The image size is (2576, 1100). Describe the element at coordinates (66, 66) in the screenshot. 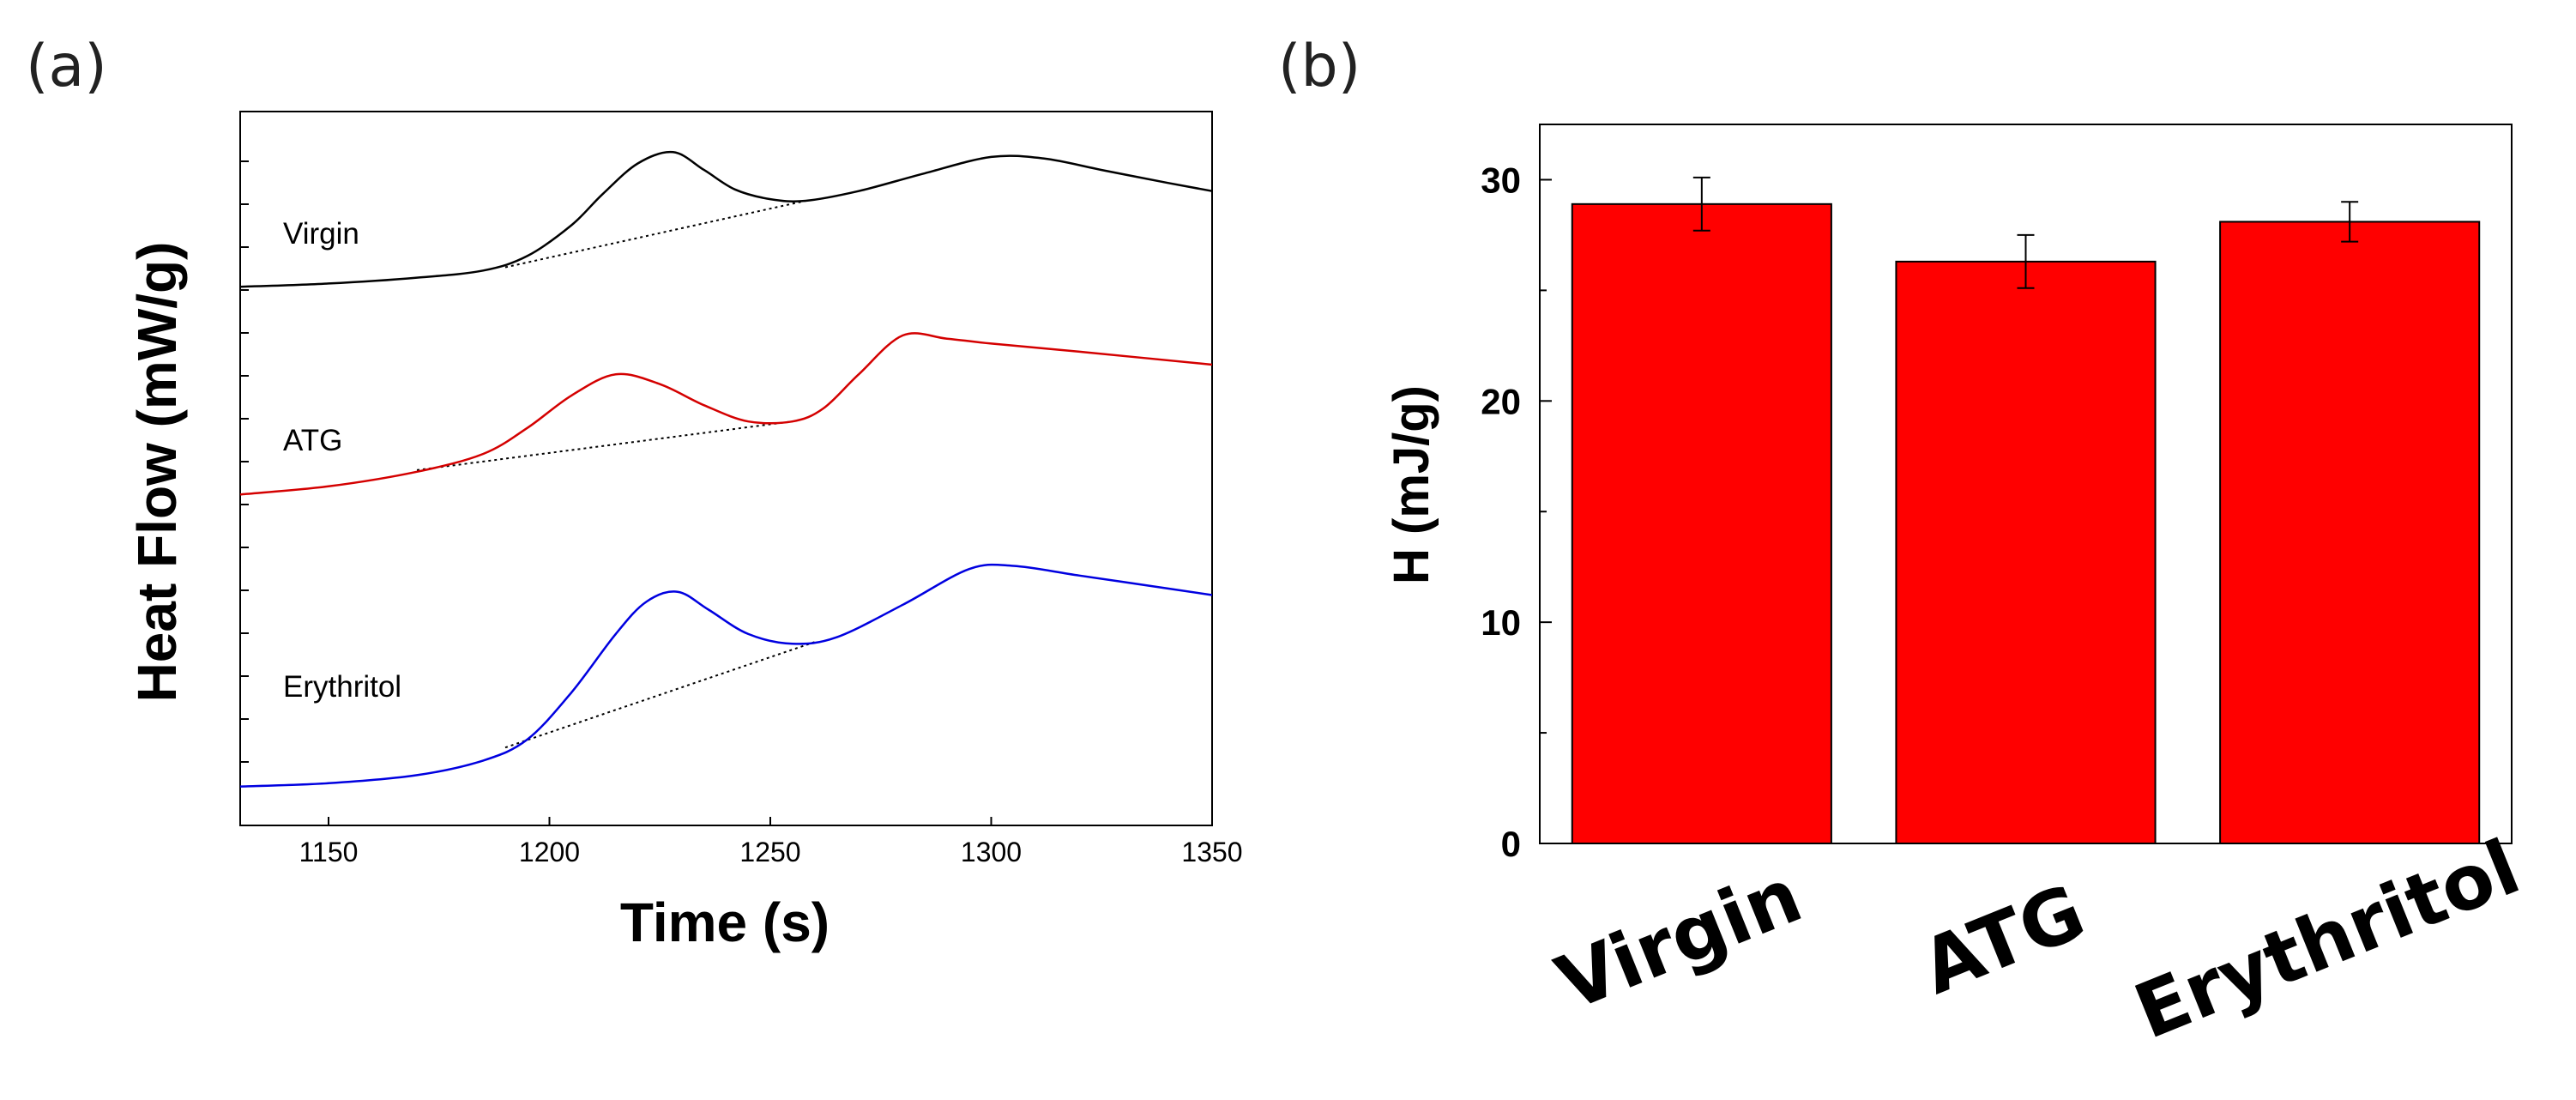

I see `panel-a-label: (a)` at that location.